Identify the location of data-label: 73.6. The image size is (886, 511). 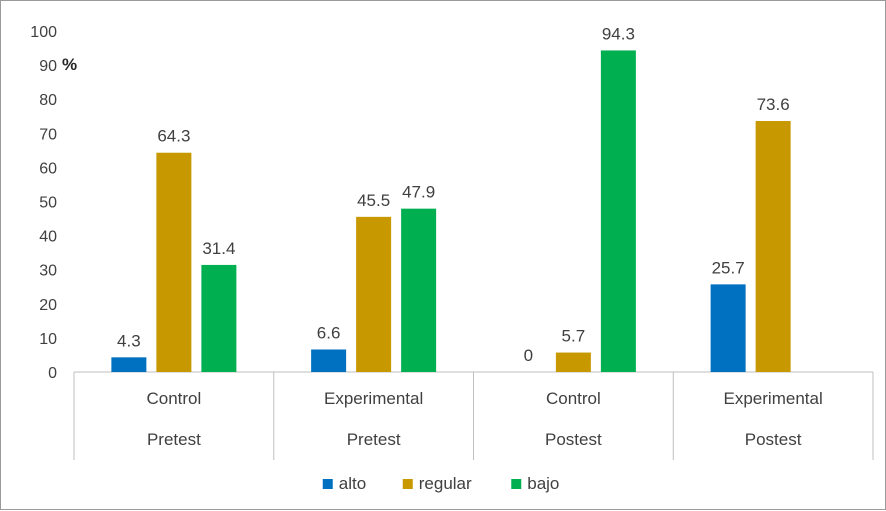
(773, 104).